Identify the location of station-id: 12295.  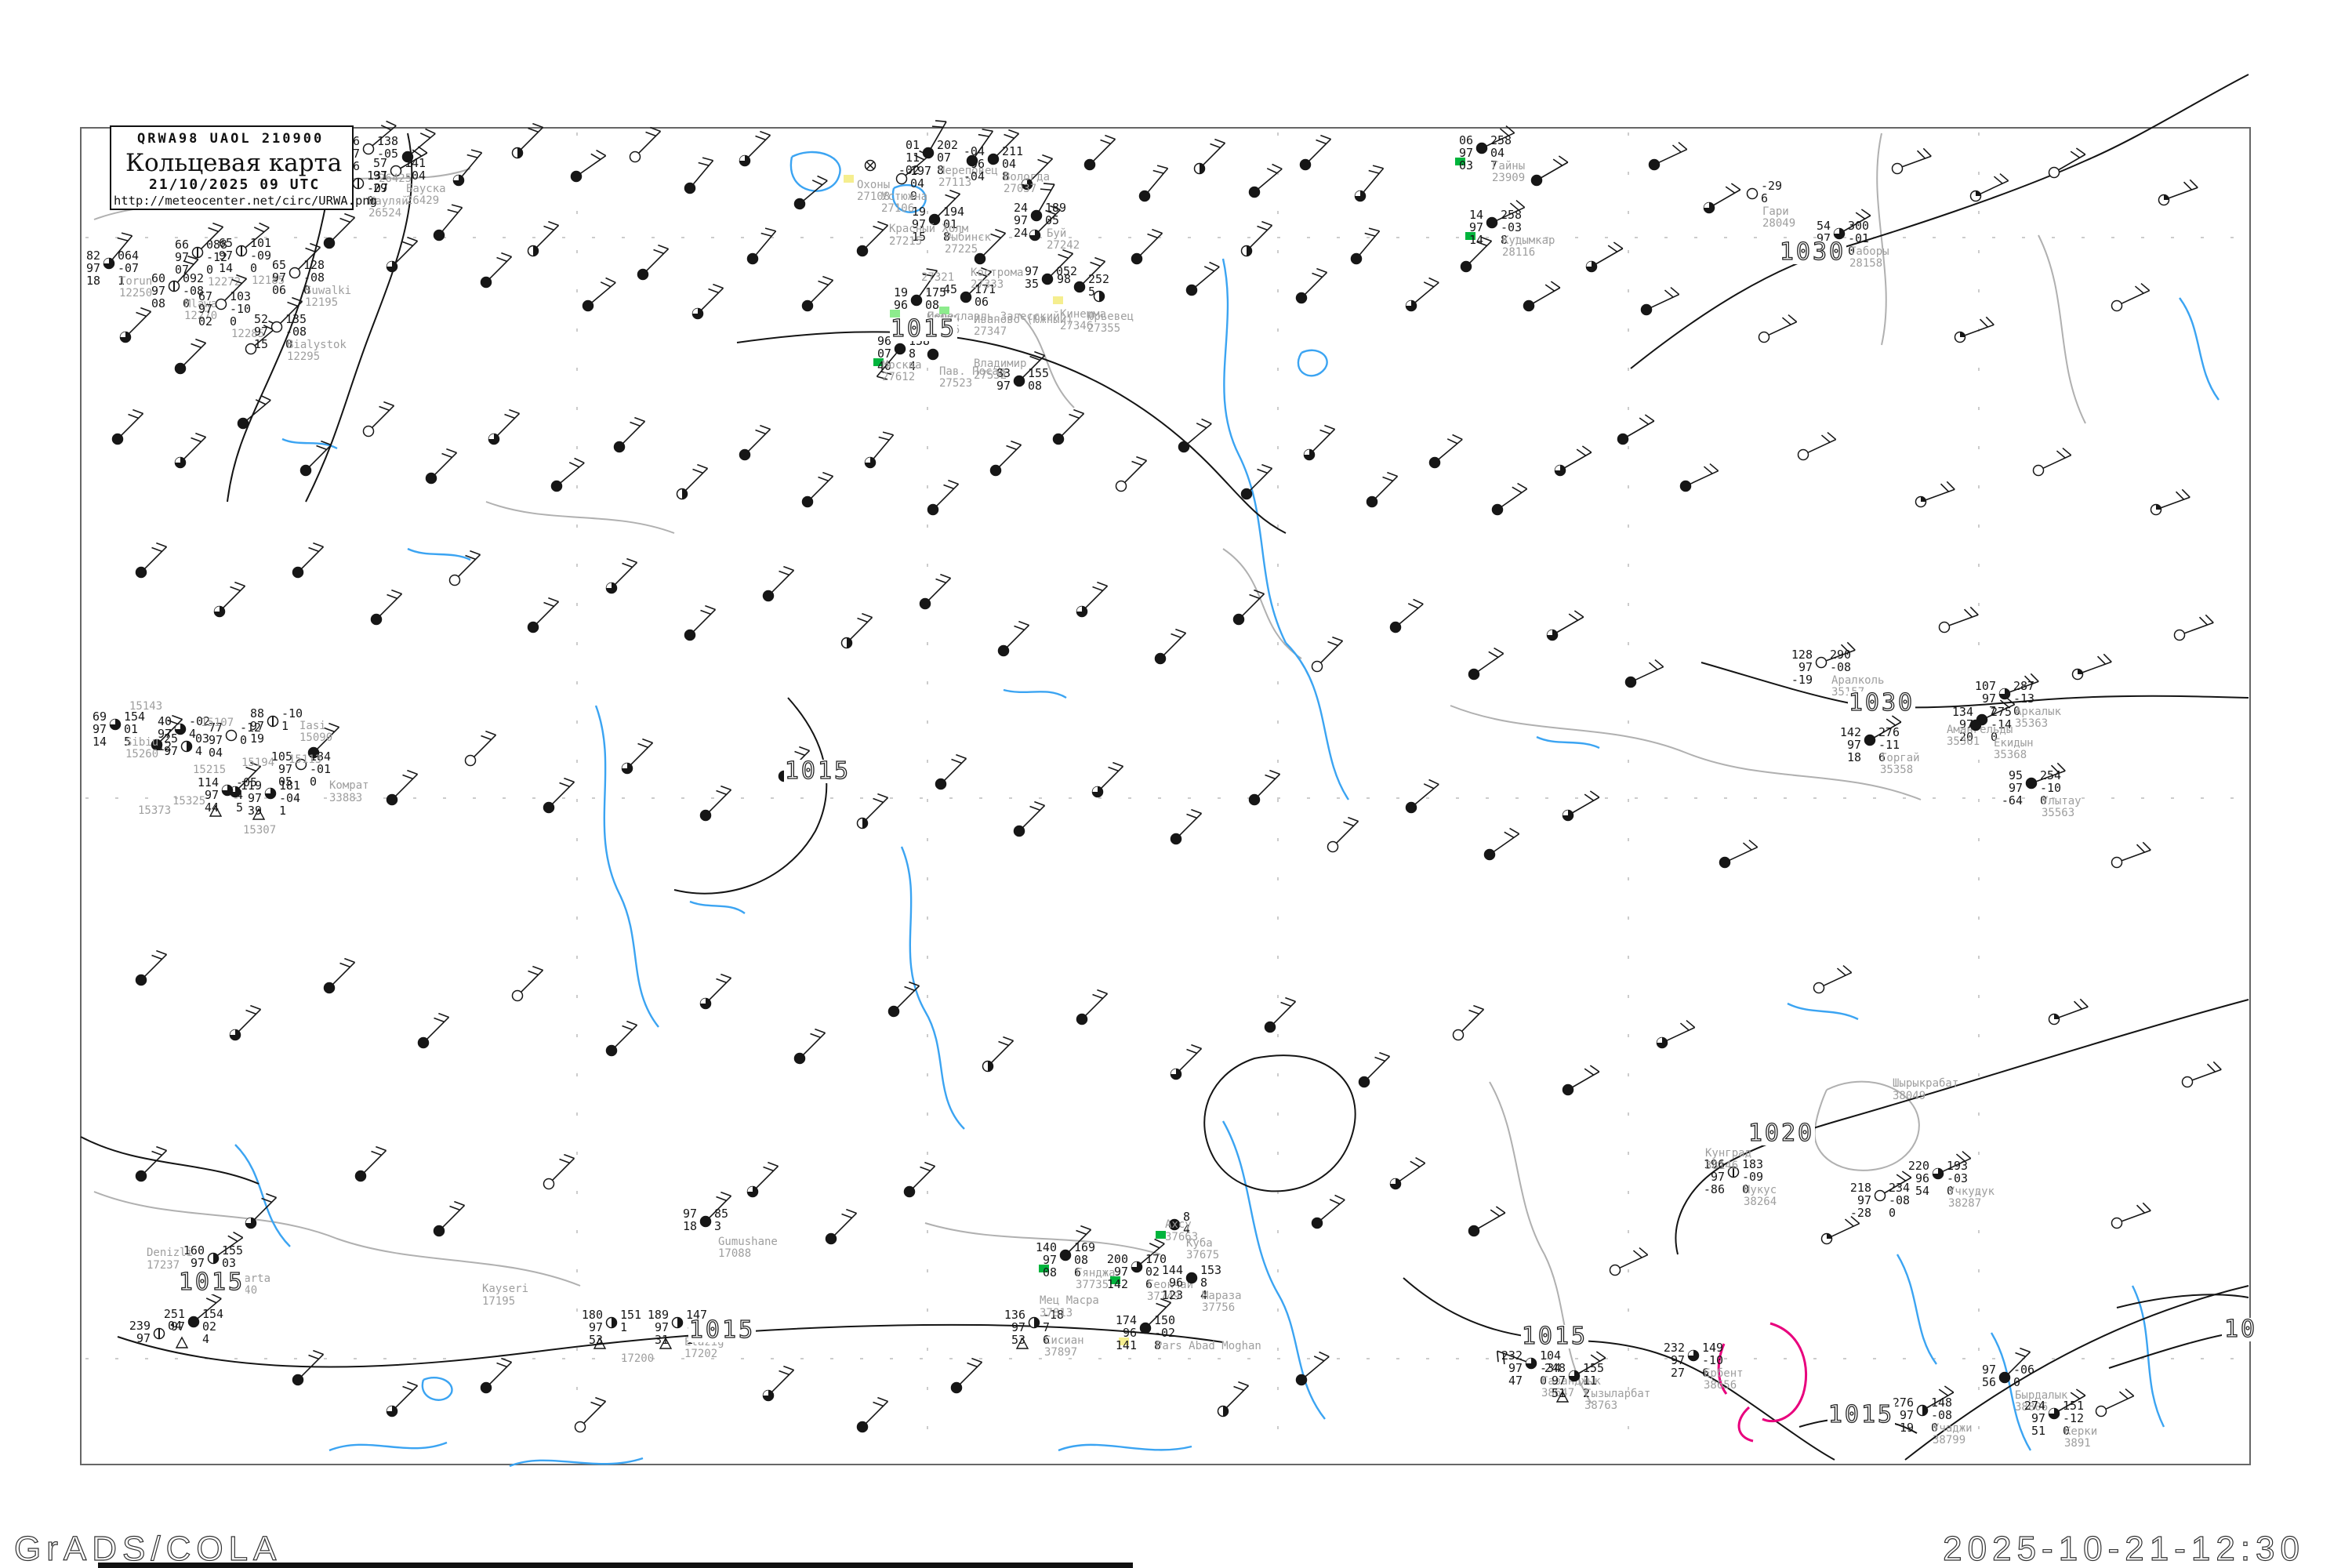
(303, 356).